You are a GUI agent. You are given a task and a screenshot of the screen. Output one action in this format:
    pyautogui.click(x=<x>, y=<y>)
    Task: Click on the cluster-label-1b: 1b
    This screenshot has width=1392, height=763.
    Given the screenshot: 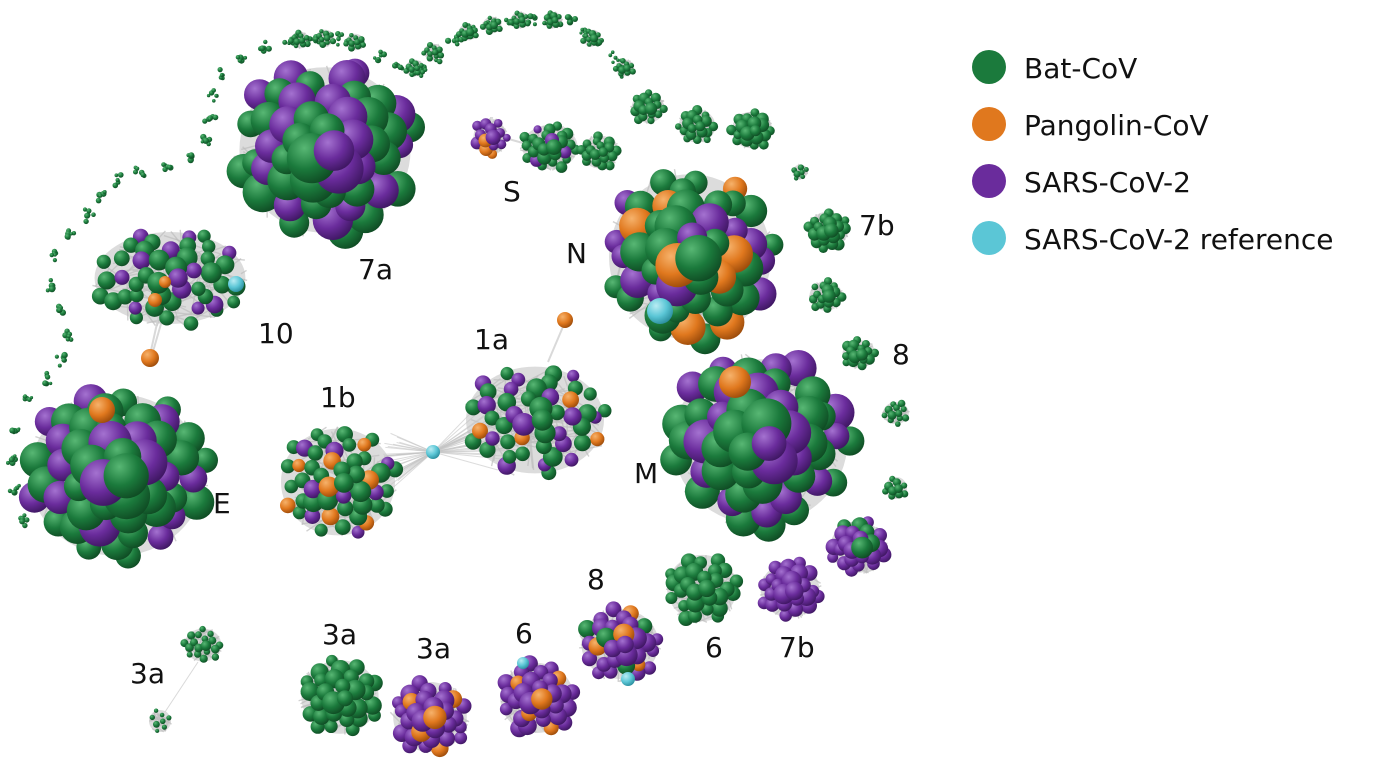 What is the action you would take?
    pyautogui.click(x=338, y=397)
    